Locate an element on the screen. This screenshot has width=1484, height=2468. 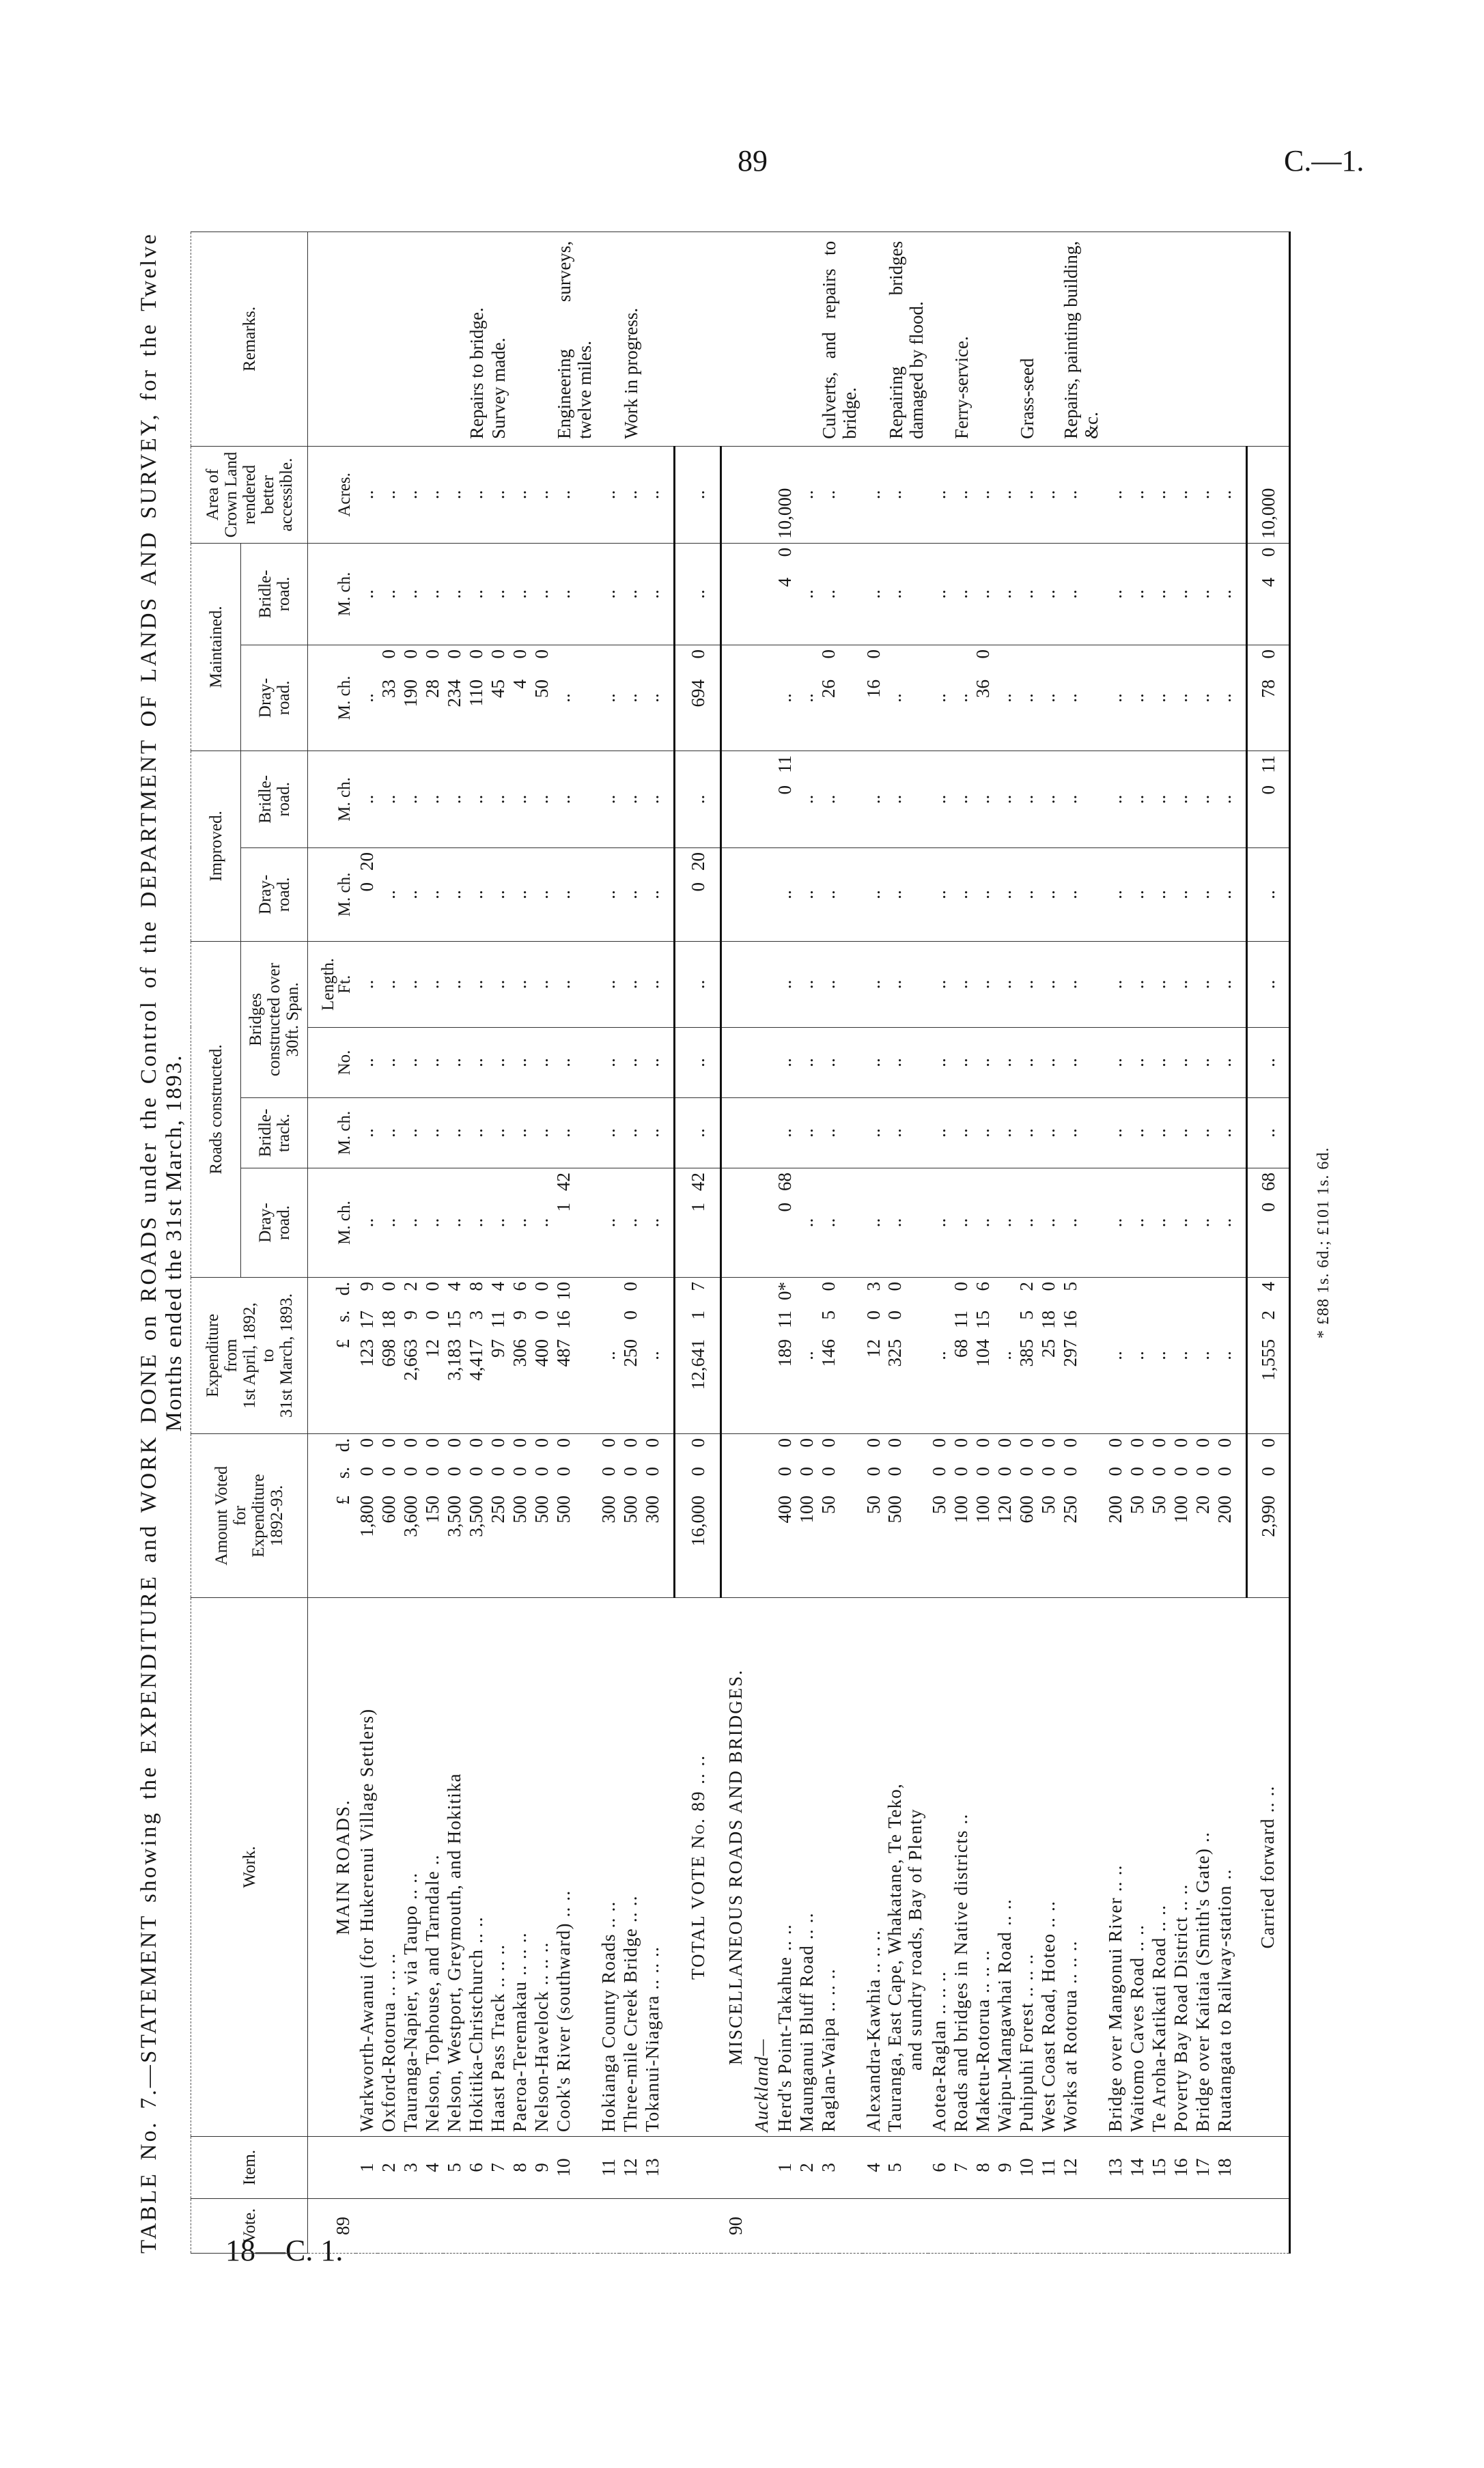
pounds: 297 is located at coordinates (1069, 1353).